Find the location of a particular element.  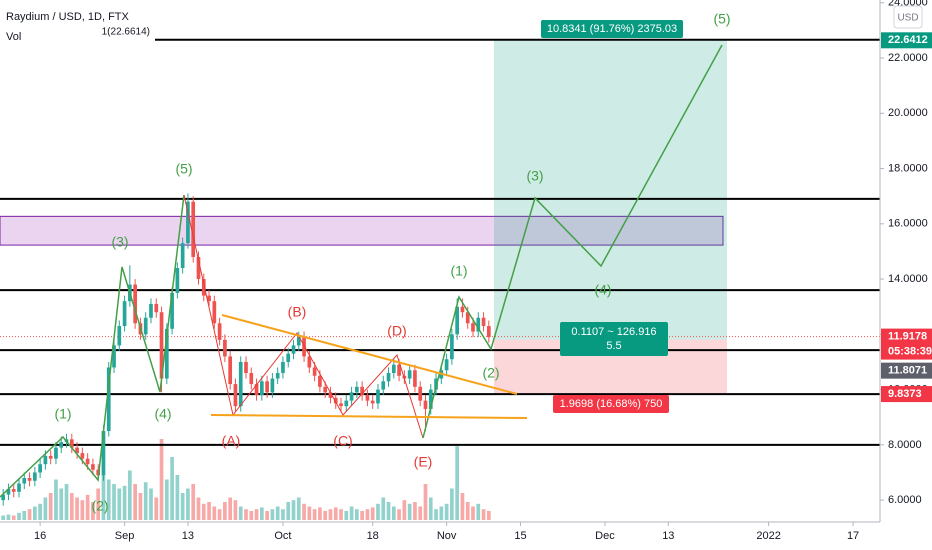

y-tick-label: 20.0000 is located at coordinates (908, 113).